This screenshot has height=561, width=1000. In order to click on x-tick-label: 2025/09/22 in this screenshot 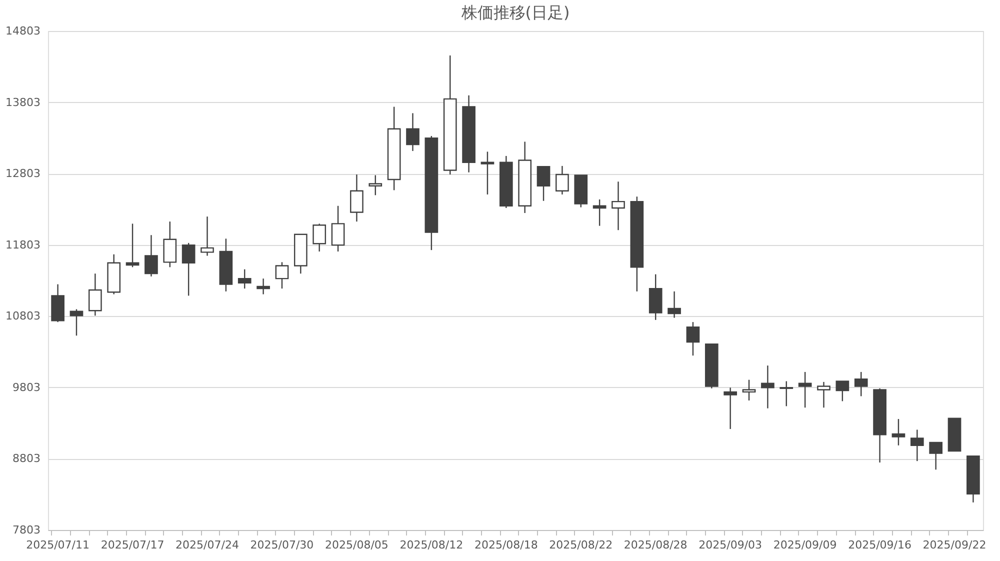, I will do `click(954, 545)`.